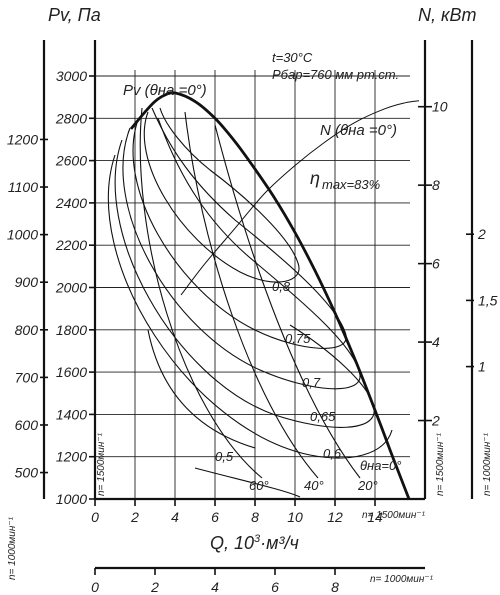 The width and height of the screenshot is (500, 595). What do you see at coordinates (71, 457) in the screenshot?
I see `y-tick-label-1500: 1200` at bounding box center [71, 457].